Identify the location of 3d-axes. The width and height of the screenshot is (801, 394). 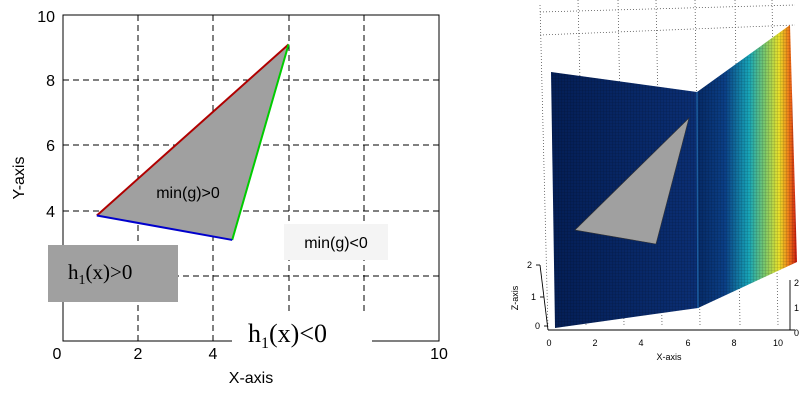
(665, 297).